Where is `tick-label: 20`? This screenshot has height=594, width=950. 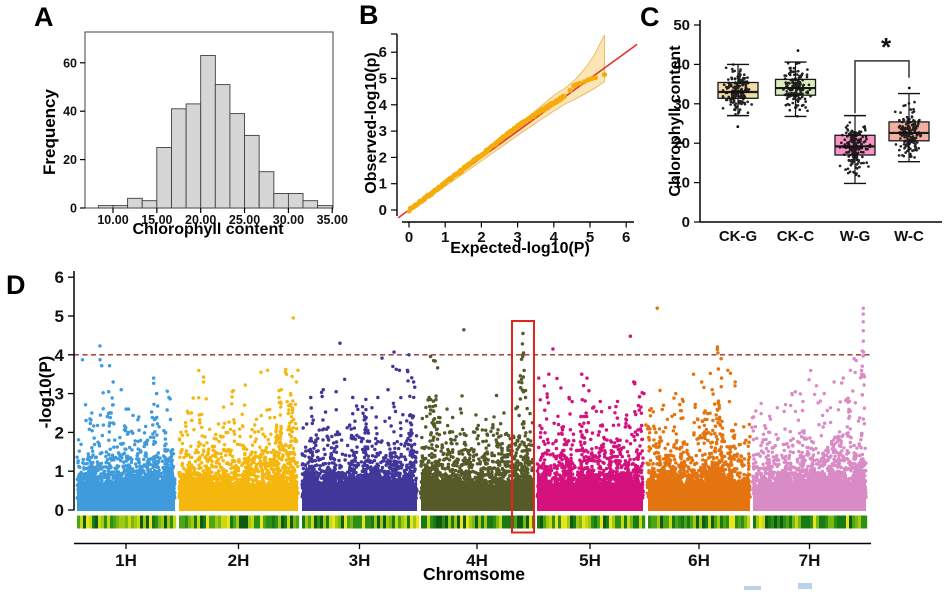 tick-label: 20 is located at coordinates (70, 160).